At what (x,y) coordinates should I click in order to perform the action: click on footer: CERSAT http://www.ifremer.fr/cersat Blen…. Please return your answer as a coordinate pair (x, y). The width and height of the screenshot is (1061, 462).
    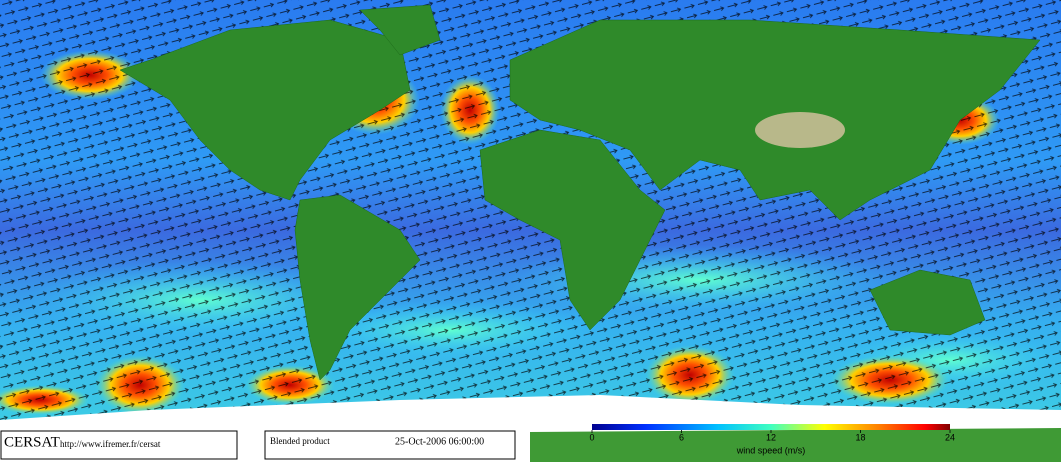
    Looking at the image, I should click on (475, 442).